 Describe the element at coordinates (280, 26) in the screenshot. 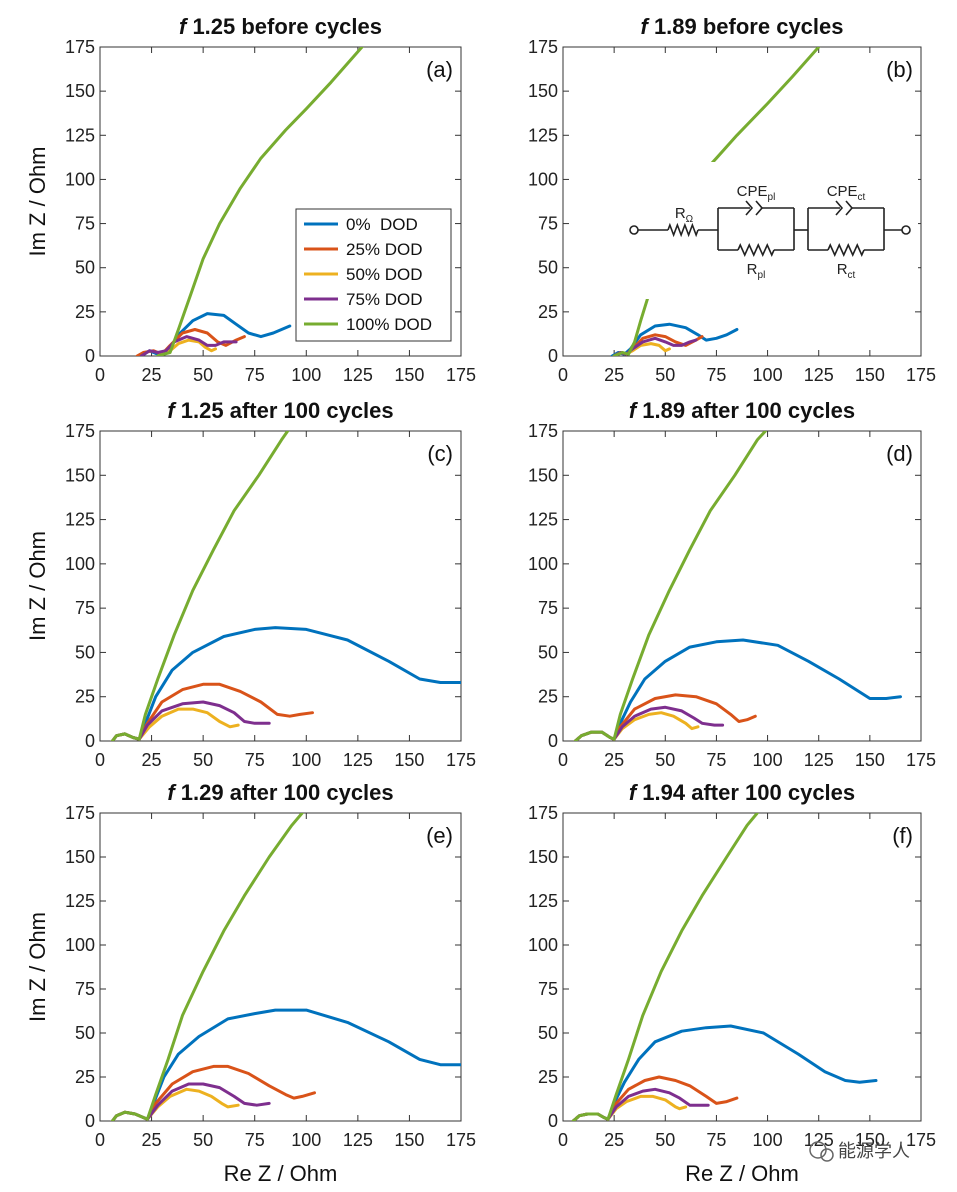

I see `chart-title: f 1.25 before cycles` at that location.